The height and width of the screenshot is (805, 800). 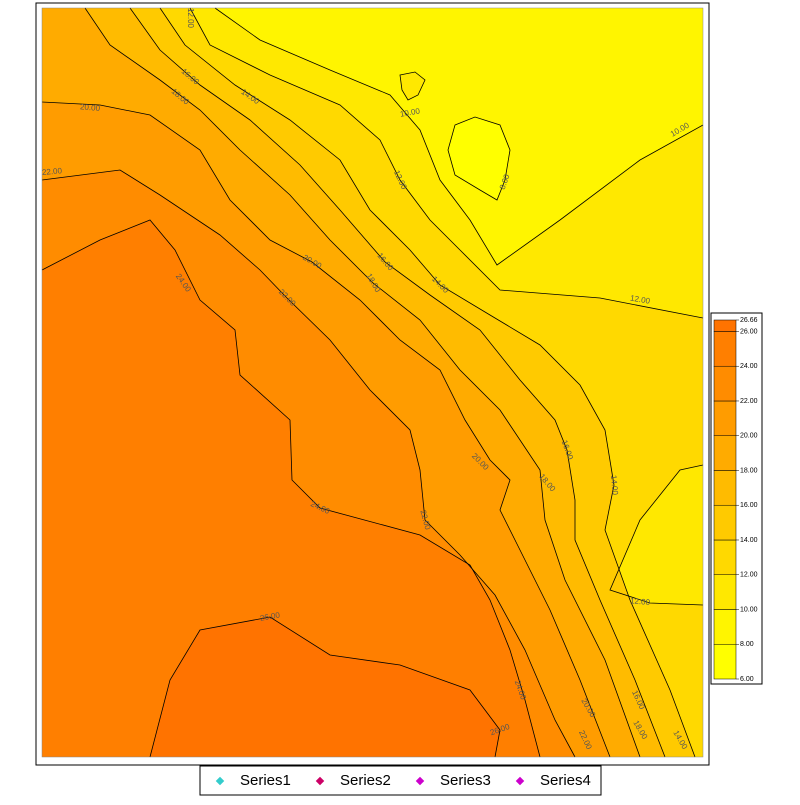 I want to click on colorbar-tick-label: 6.00, so click(x=747, y=679).